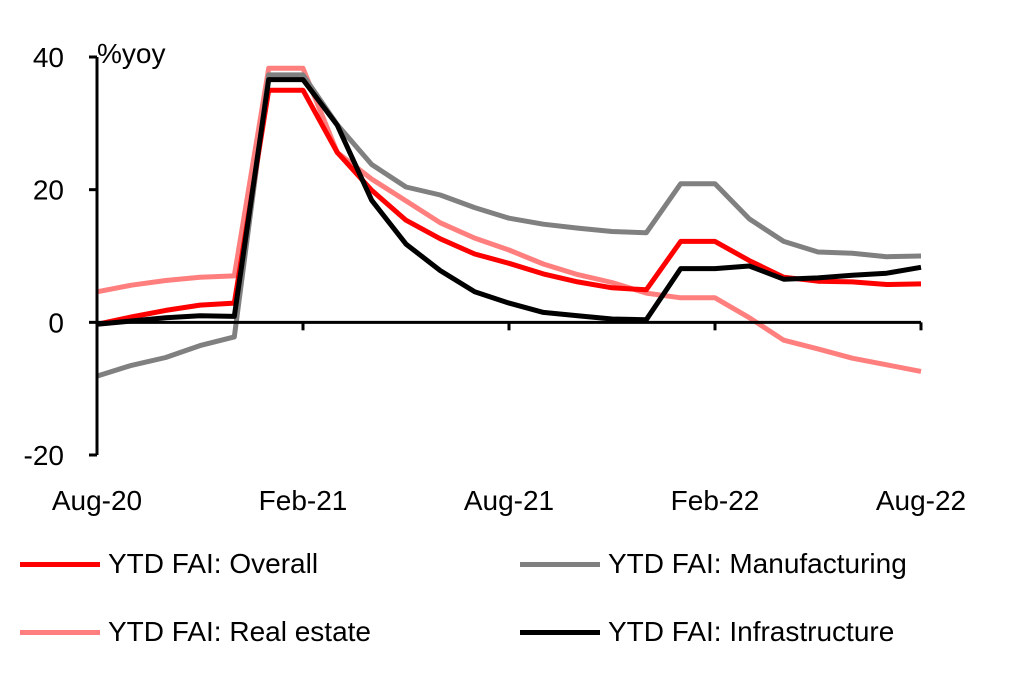 The width and height of the screenshot is (1022, 694). I want to click on y-tick-label: 0, so click(56, 322).